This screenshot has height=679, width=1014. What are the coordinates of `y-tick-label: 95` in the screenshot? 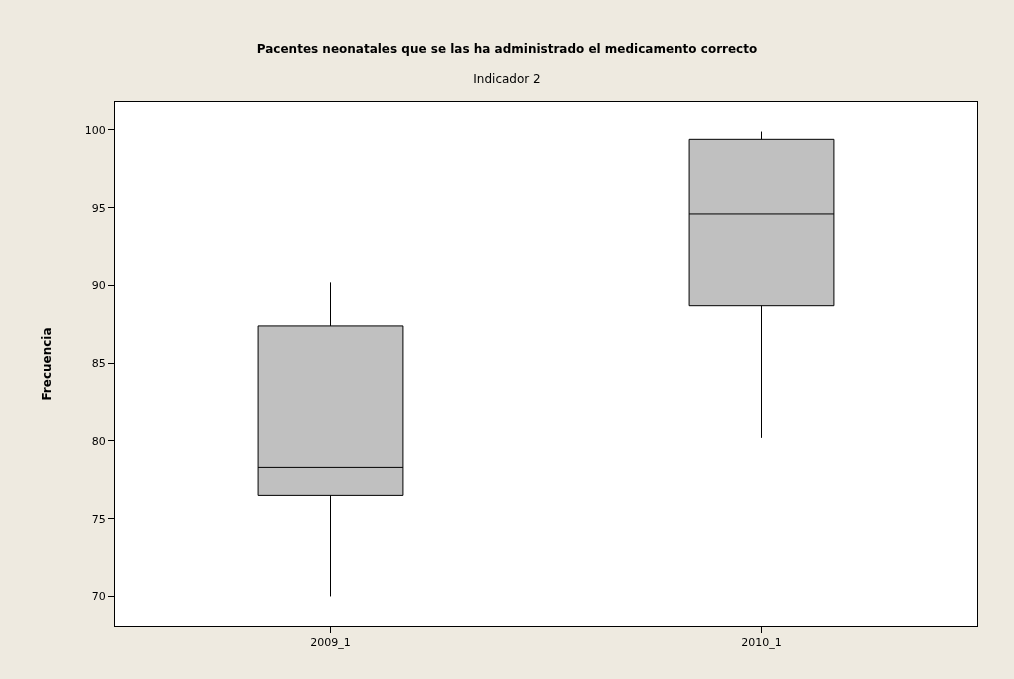 It's located at (98, 208).